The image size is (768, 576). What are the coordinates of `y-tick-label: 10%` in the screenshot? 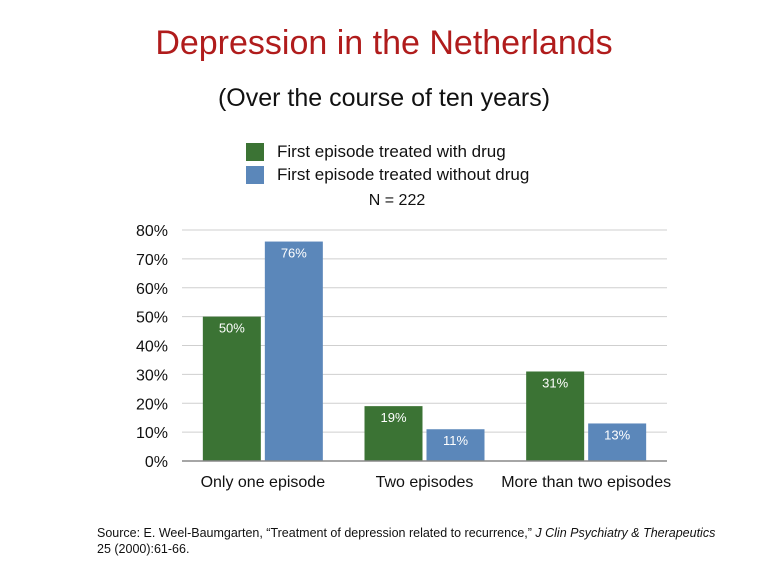 It's located at (152, 433).